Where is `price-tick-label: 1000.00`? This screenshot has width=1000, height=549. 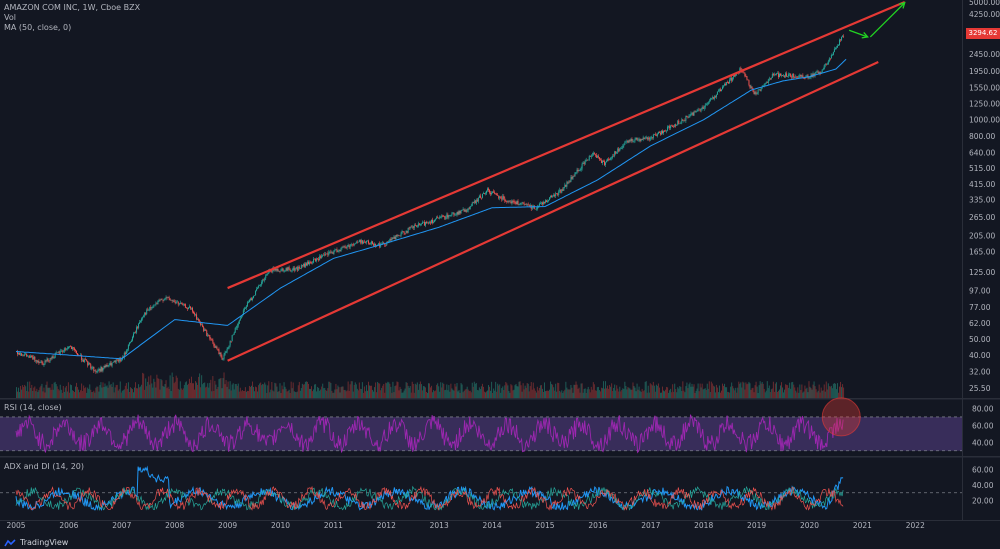 price-tick-label: 1000.00 is located at coordinates (984, 120).